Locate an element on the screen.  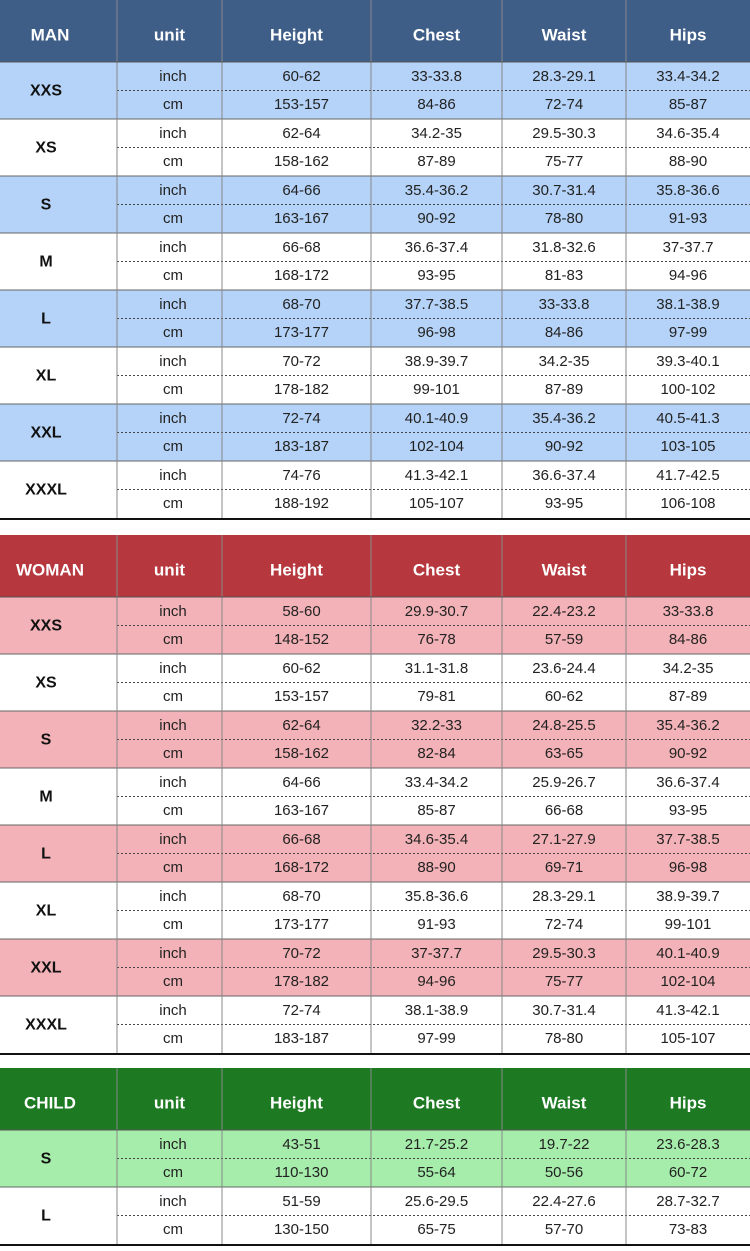
measurement: 102-104 is located at coordinates (687, 981).